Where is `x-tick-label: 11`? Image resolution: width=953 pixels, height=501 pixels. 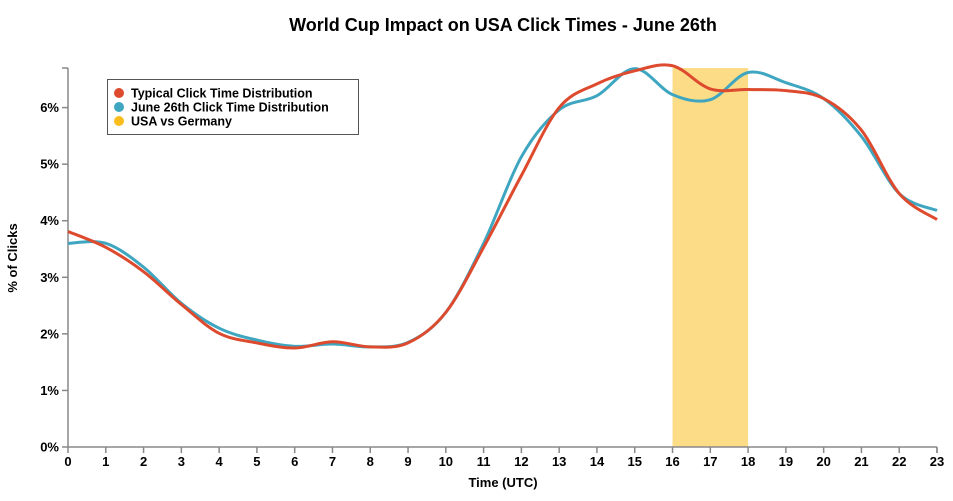
x-tick-label: 11 is located at coordinates (484, 461).